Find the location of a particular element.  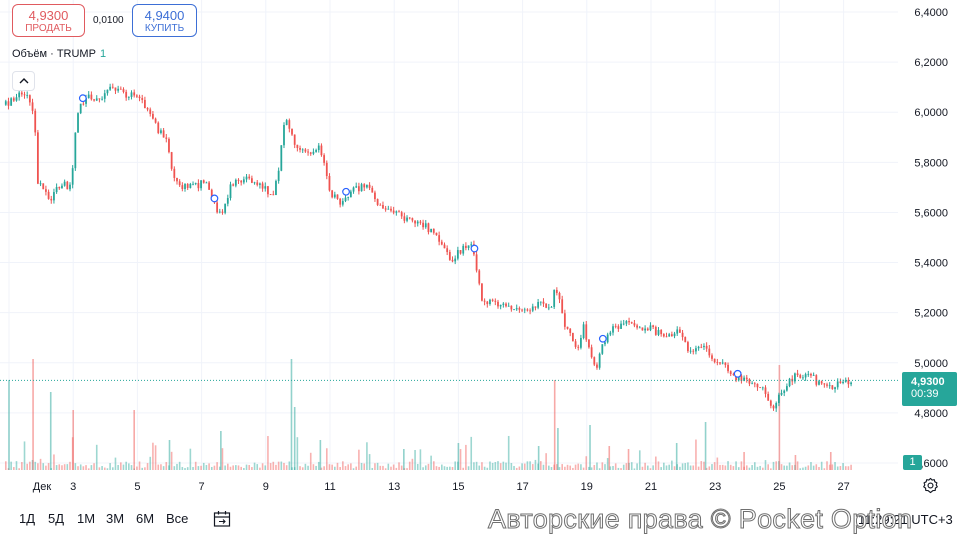

sell-button: 4,9300 ПРОДАТЬ is located at coordinates (48, 20).